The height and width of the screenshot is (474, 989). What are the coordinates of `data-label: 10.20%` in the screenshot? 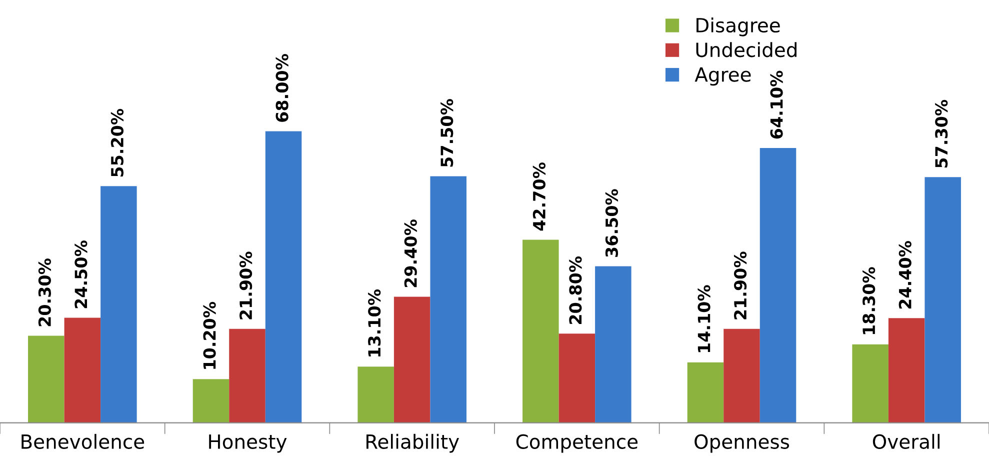 It's located at (209, 335).